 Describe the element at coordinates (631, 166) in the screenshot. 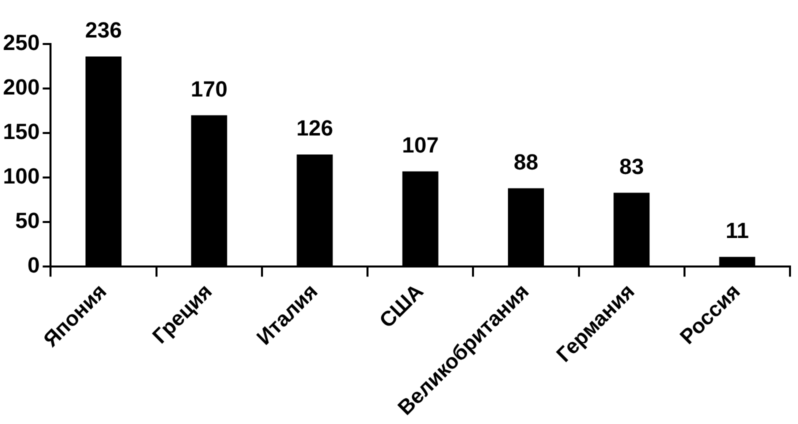

I see `data-label: 83` at that location.